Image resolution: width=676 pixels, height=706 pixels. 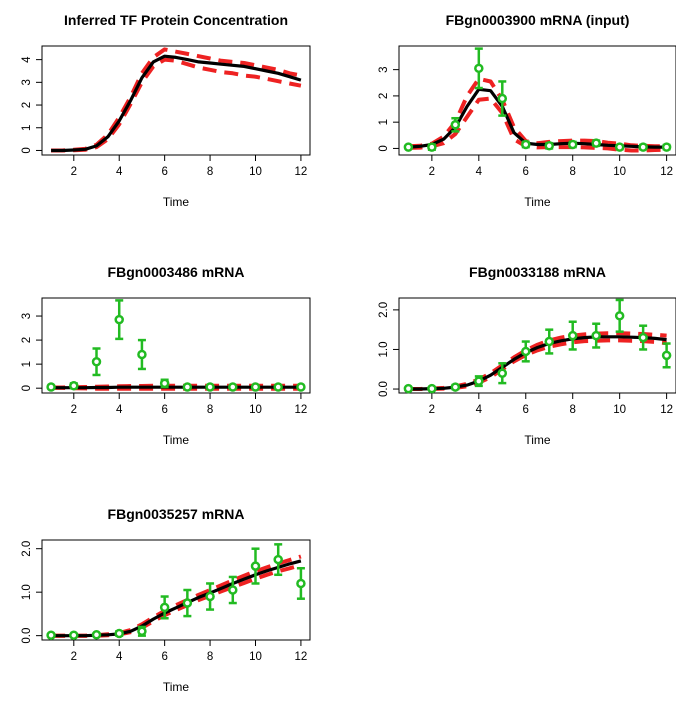 What do you see at coordinates (27, 549) in the screenshot?
I see `y-tick-label: 2.0` at bounding box center [27, 549].